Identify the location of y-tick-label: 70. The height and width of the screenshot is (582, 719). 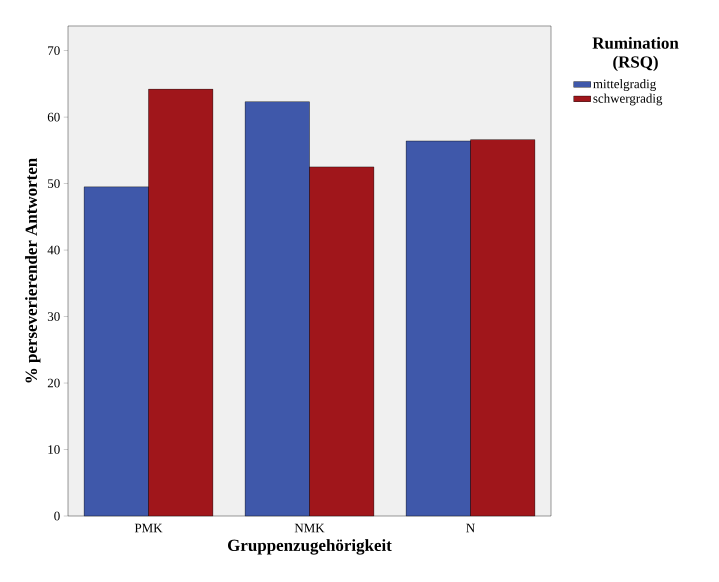
(54, 50).